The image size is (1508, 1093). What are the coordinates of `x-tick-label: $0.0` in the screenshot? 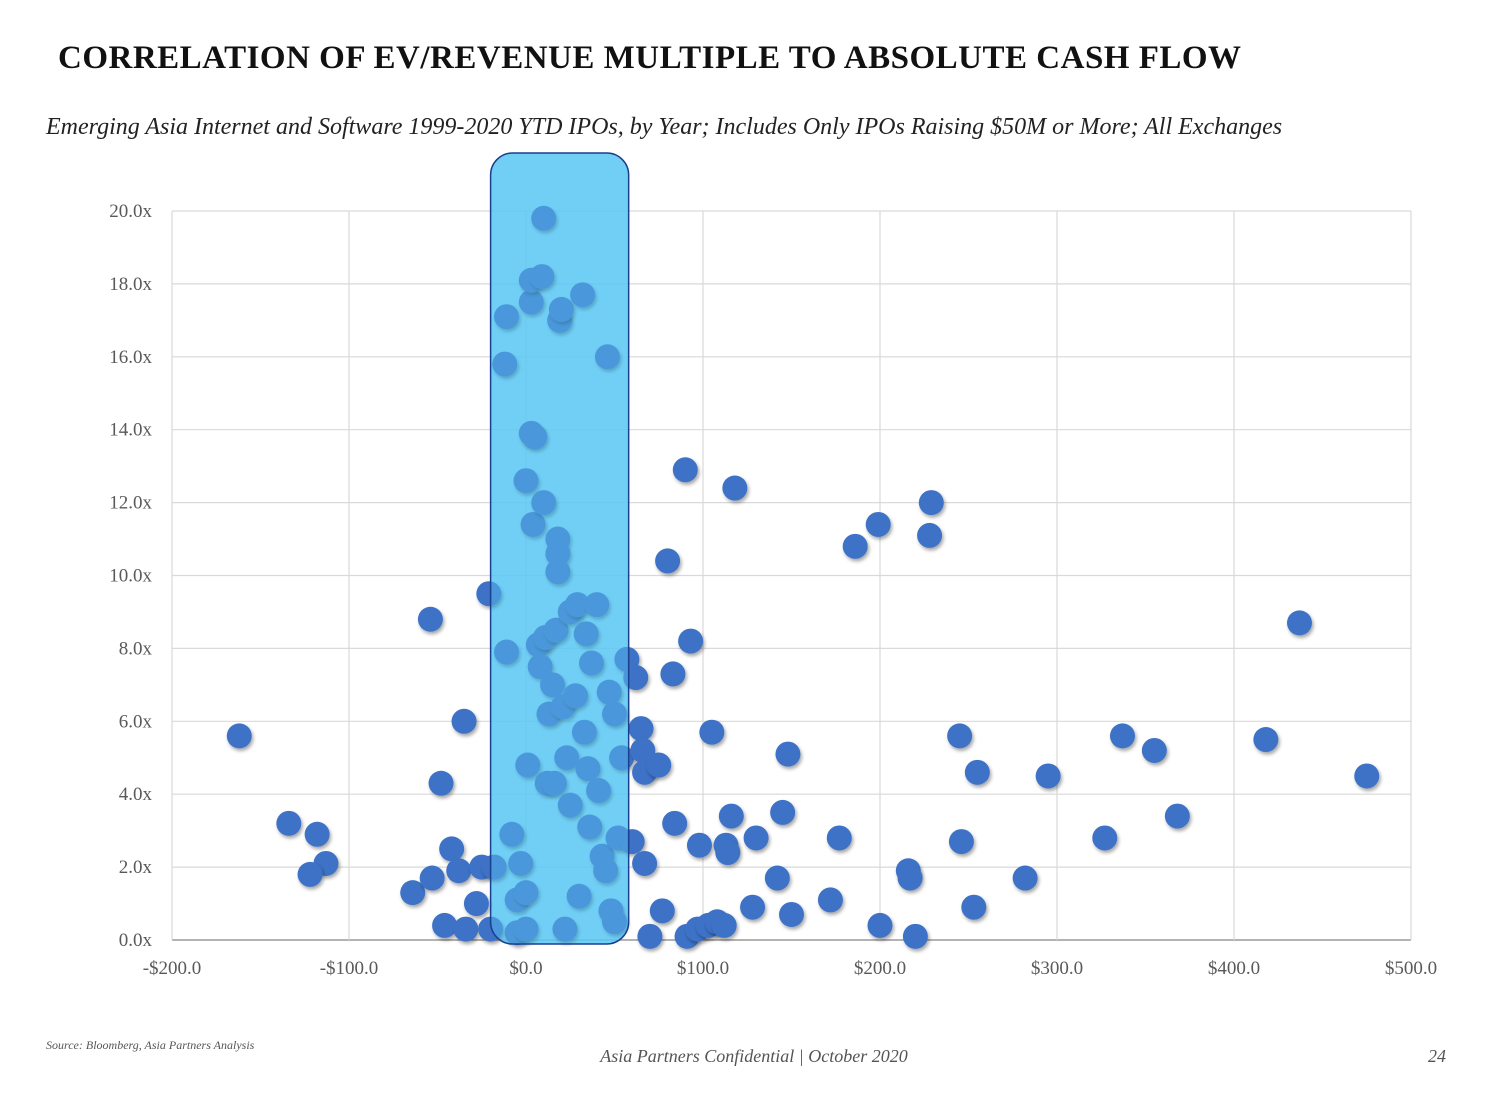 It's located at (525, 968).